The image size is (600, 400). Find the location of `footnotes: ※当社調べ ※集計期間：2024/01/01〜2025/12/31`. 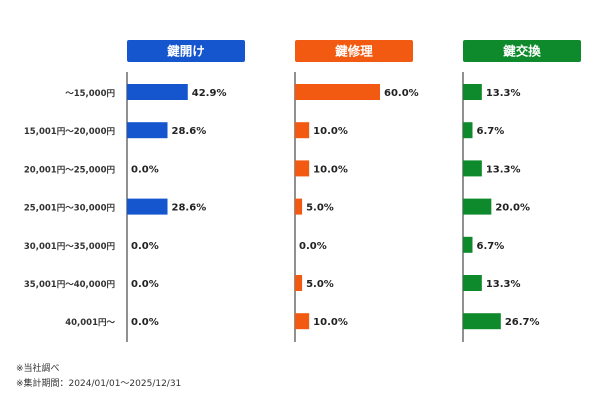

footnotes: ※当社調べ ※集計期間：2024/01/01〜2025/12/31 is located at coordinates (98, 377).